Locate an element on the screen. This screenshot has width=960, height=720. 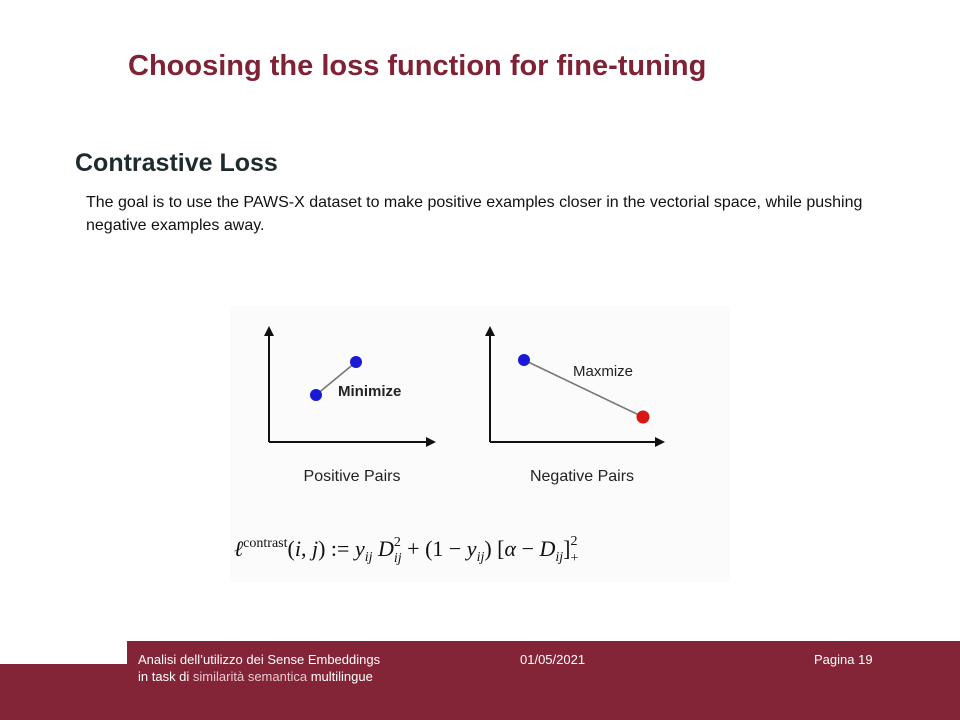
footer-band-left is located at coordinates (63, 692).